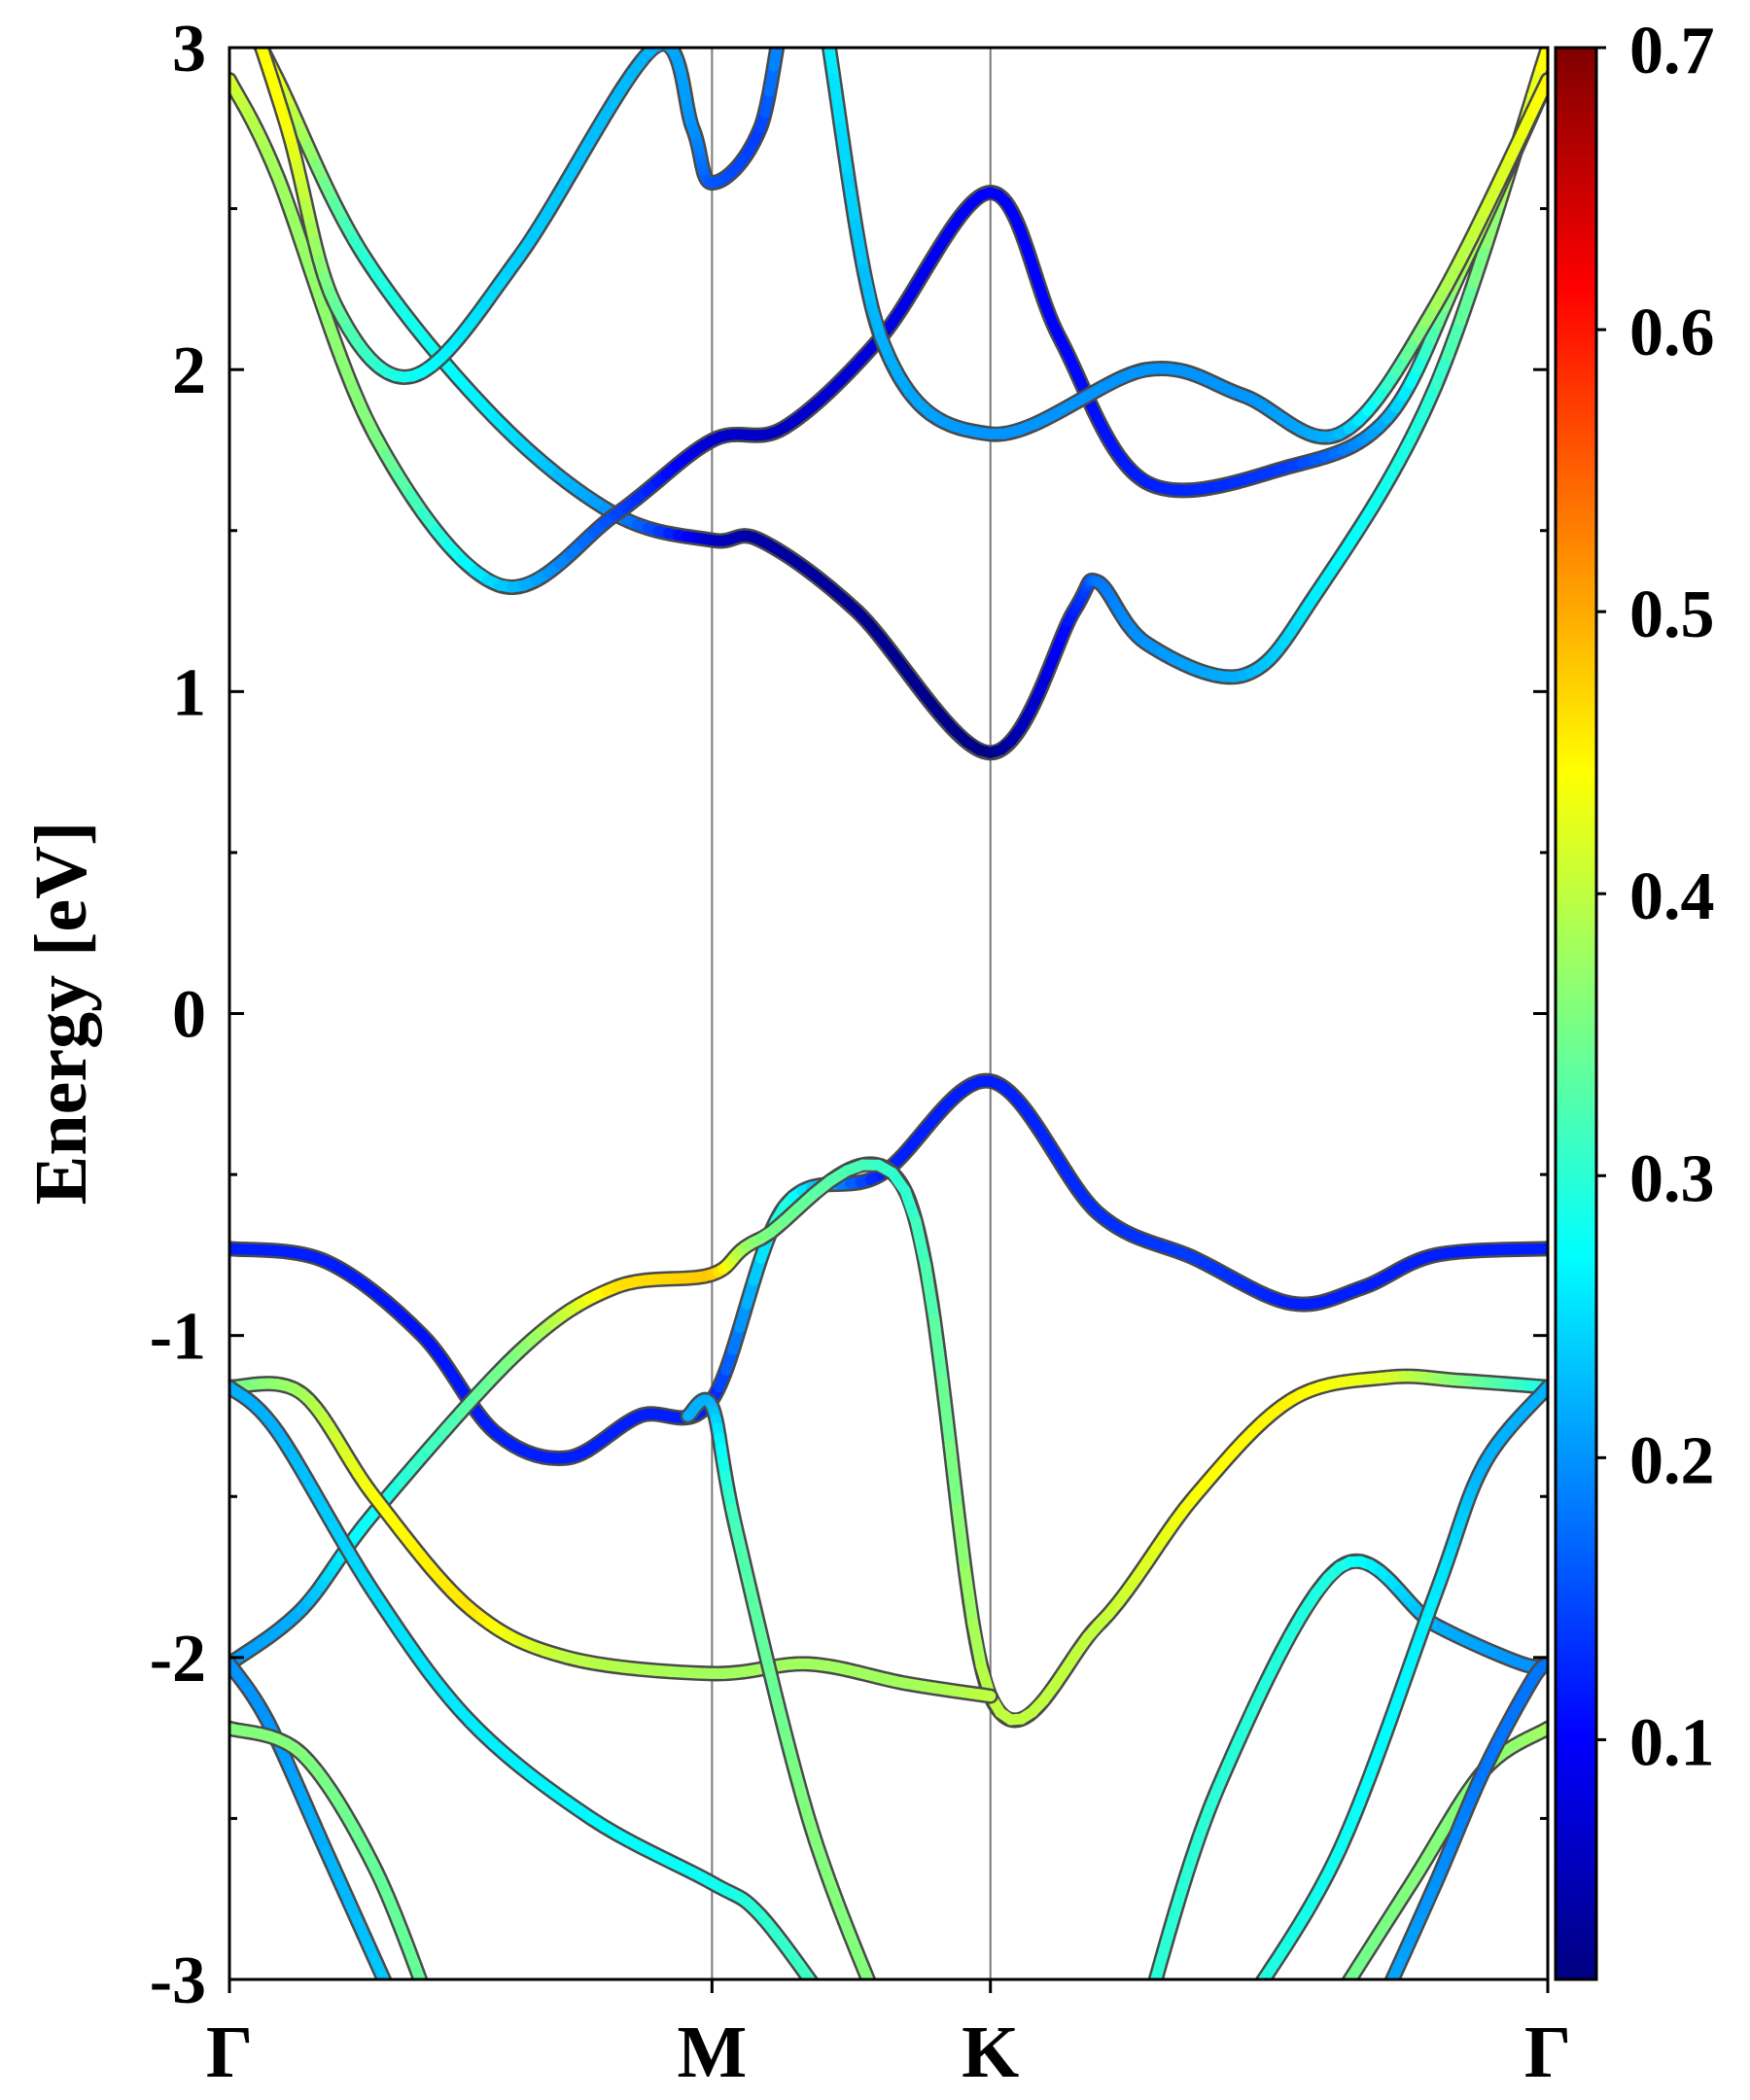 The width and height of the screenshot is (1750, 2100). I want to click on y-tick-label: 1, so click(189, 692).